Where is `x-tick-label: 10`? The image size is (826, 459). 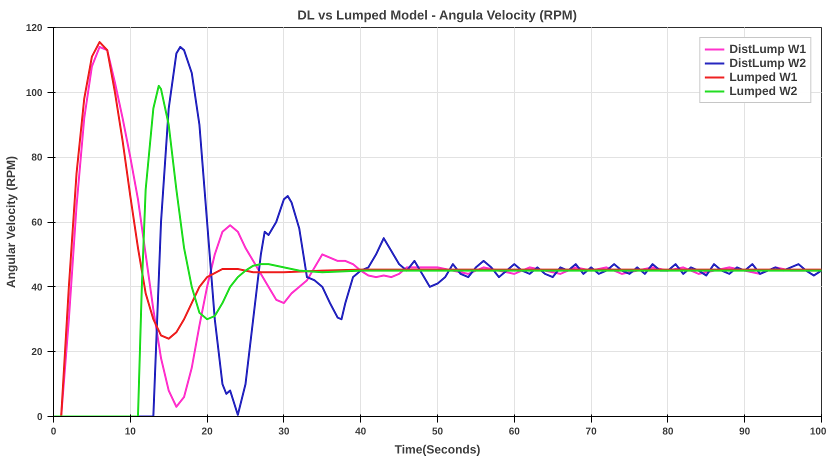
x-tick-label: 10 is located at coordinates (130, 432).